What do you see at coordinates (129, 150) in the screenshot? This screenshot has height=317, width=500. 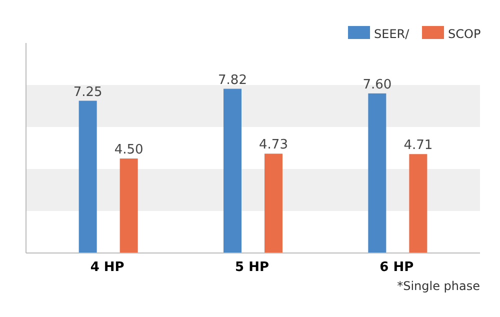 I see `data-label: 4.50` at bounding box center [129, 150].